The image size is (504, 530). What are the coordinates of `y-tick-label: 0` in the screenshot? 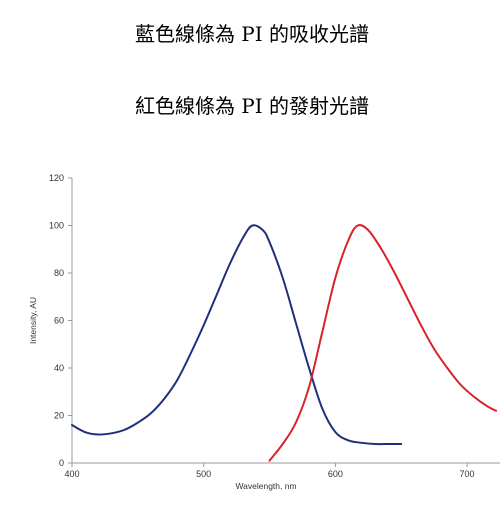 It's located at (61, 463).